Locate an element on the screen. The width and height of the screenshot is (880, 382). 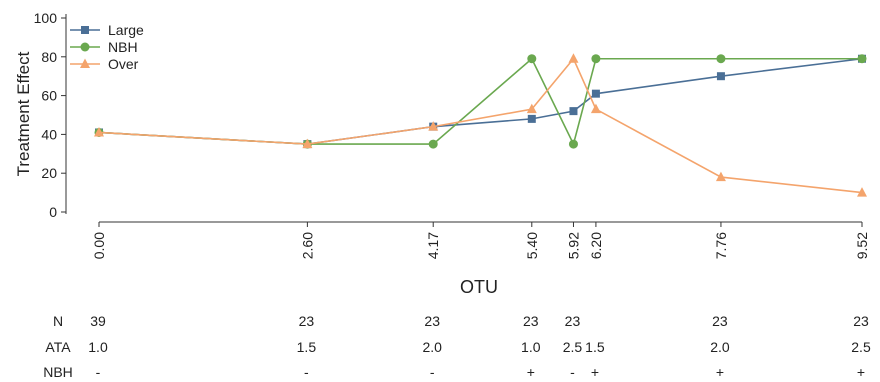
legend-label: Large is located at coordinates (126, 30).